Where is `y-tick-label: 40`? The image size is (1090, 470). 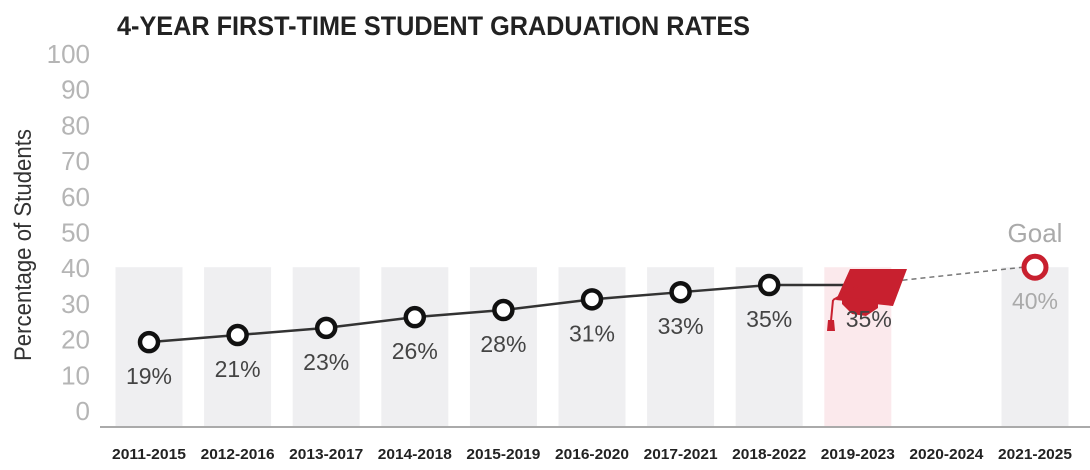
y-tick-label: 40 is located at coordinates (75, 268).